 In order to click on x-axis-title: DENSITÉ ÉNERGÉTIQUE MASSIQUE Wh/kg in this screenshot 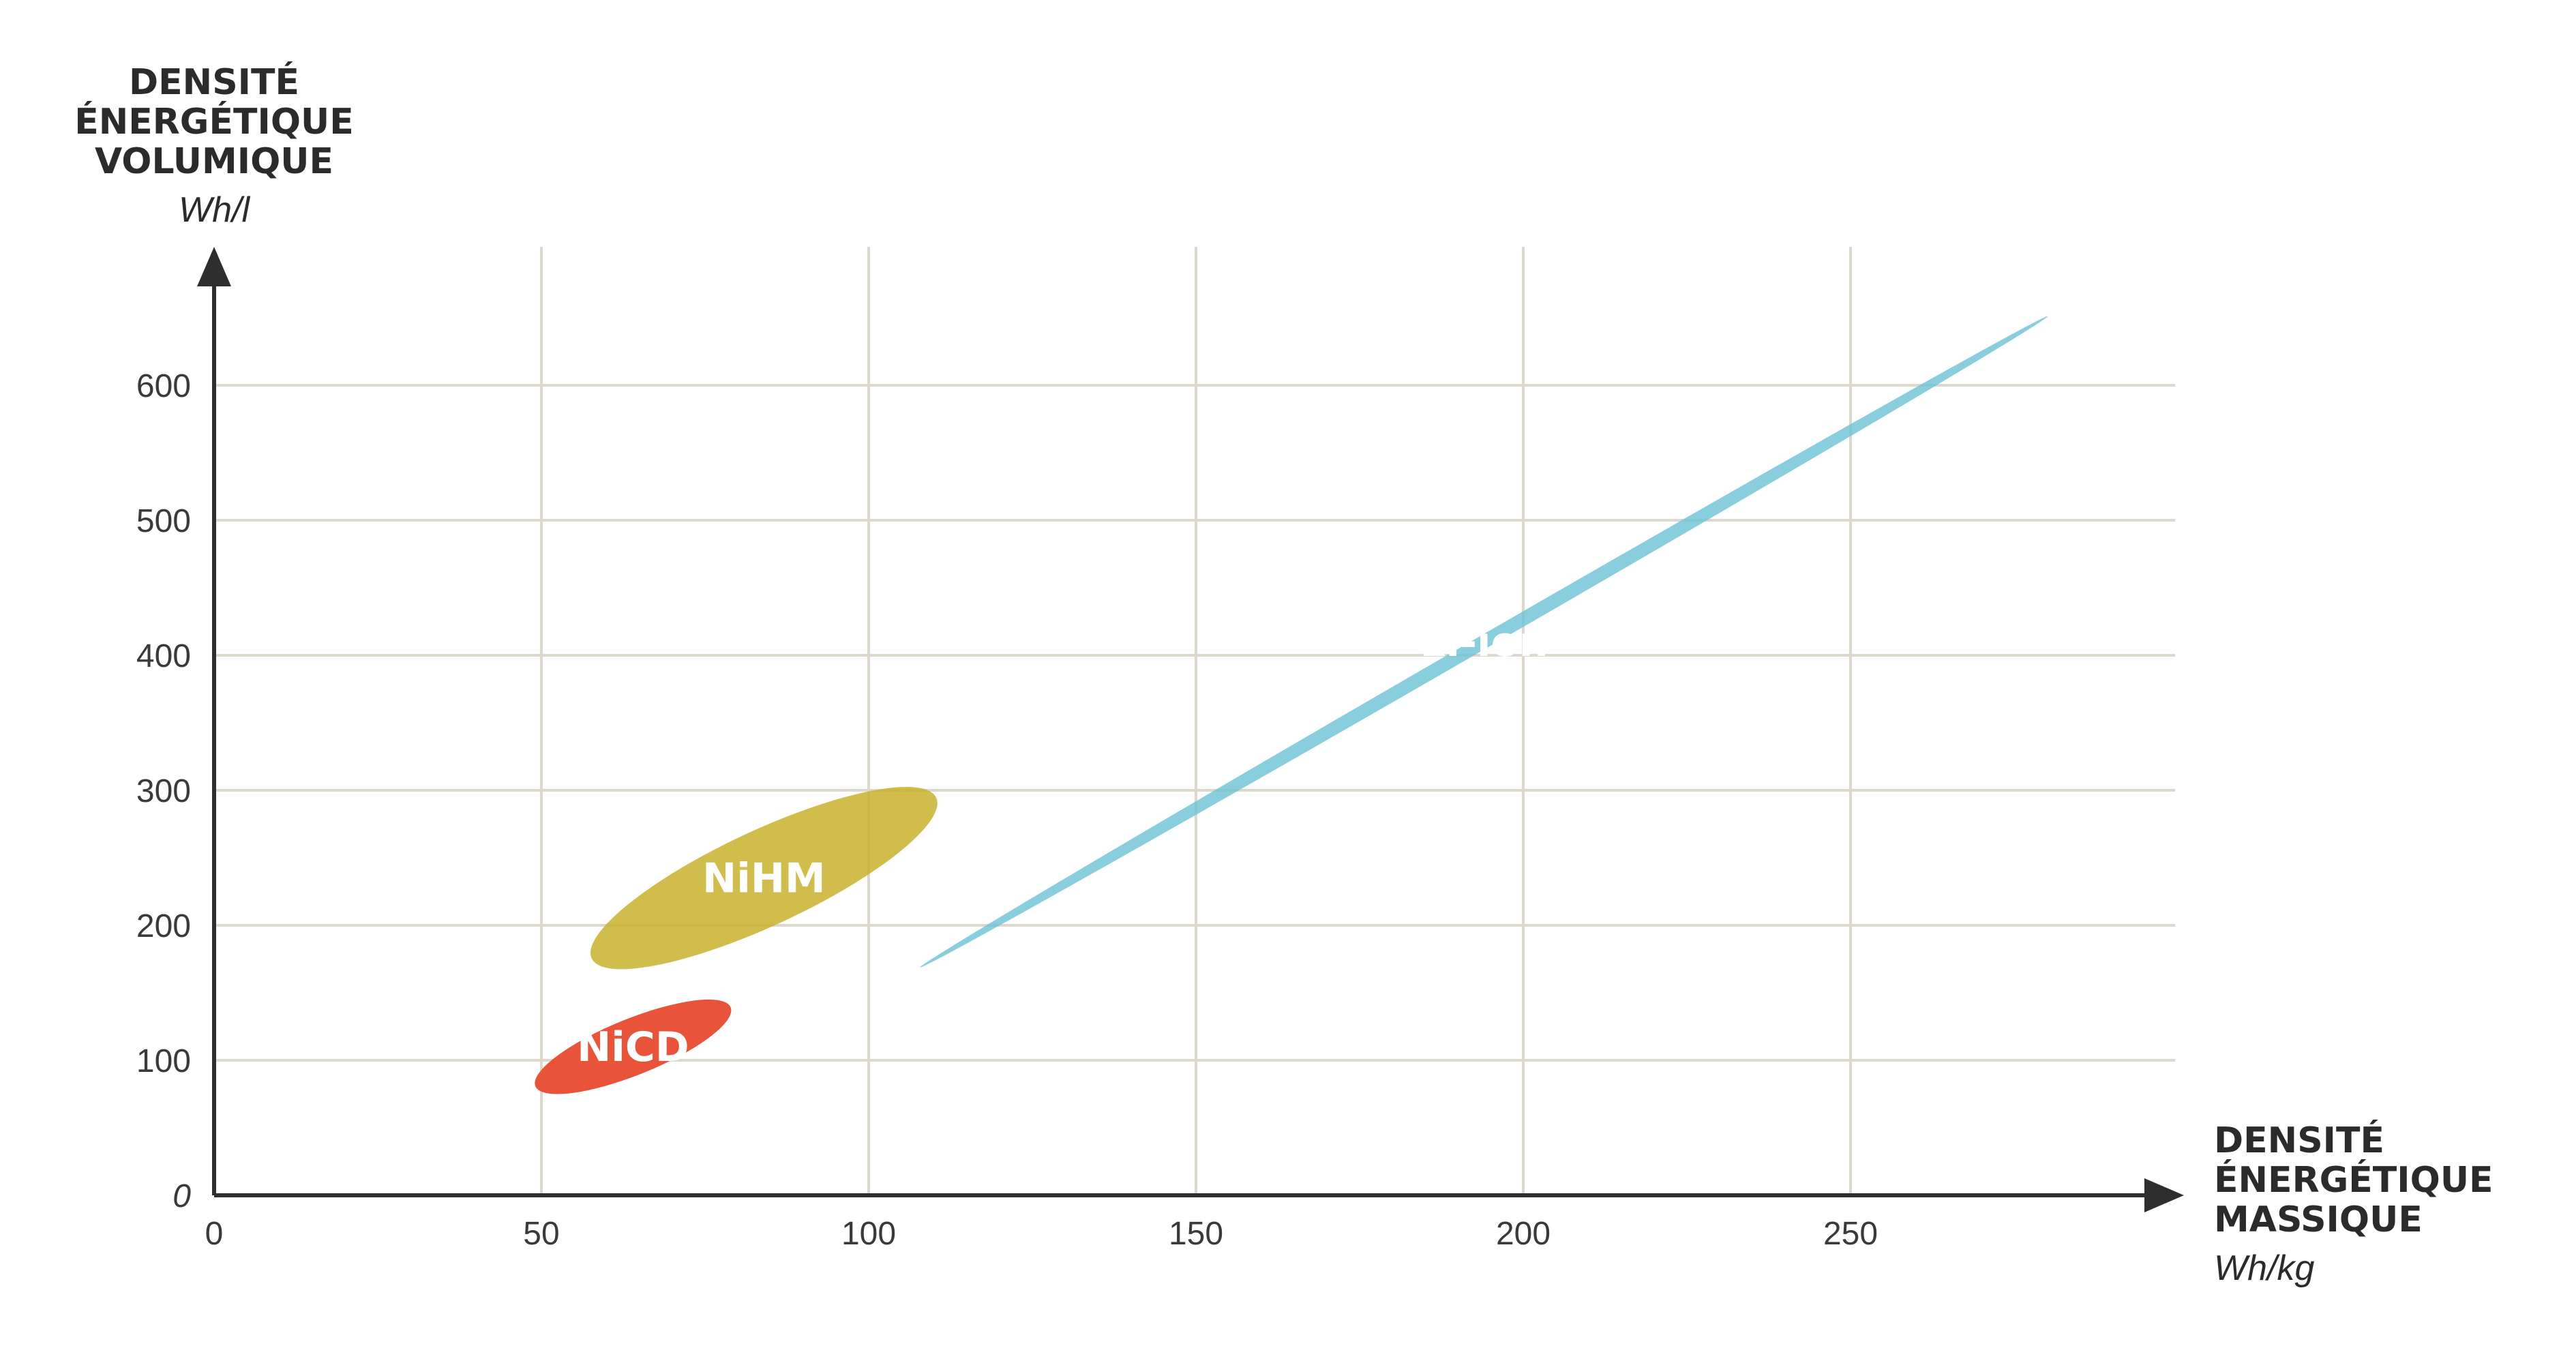, I will do `click(2353, 1204)`.